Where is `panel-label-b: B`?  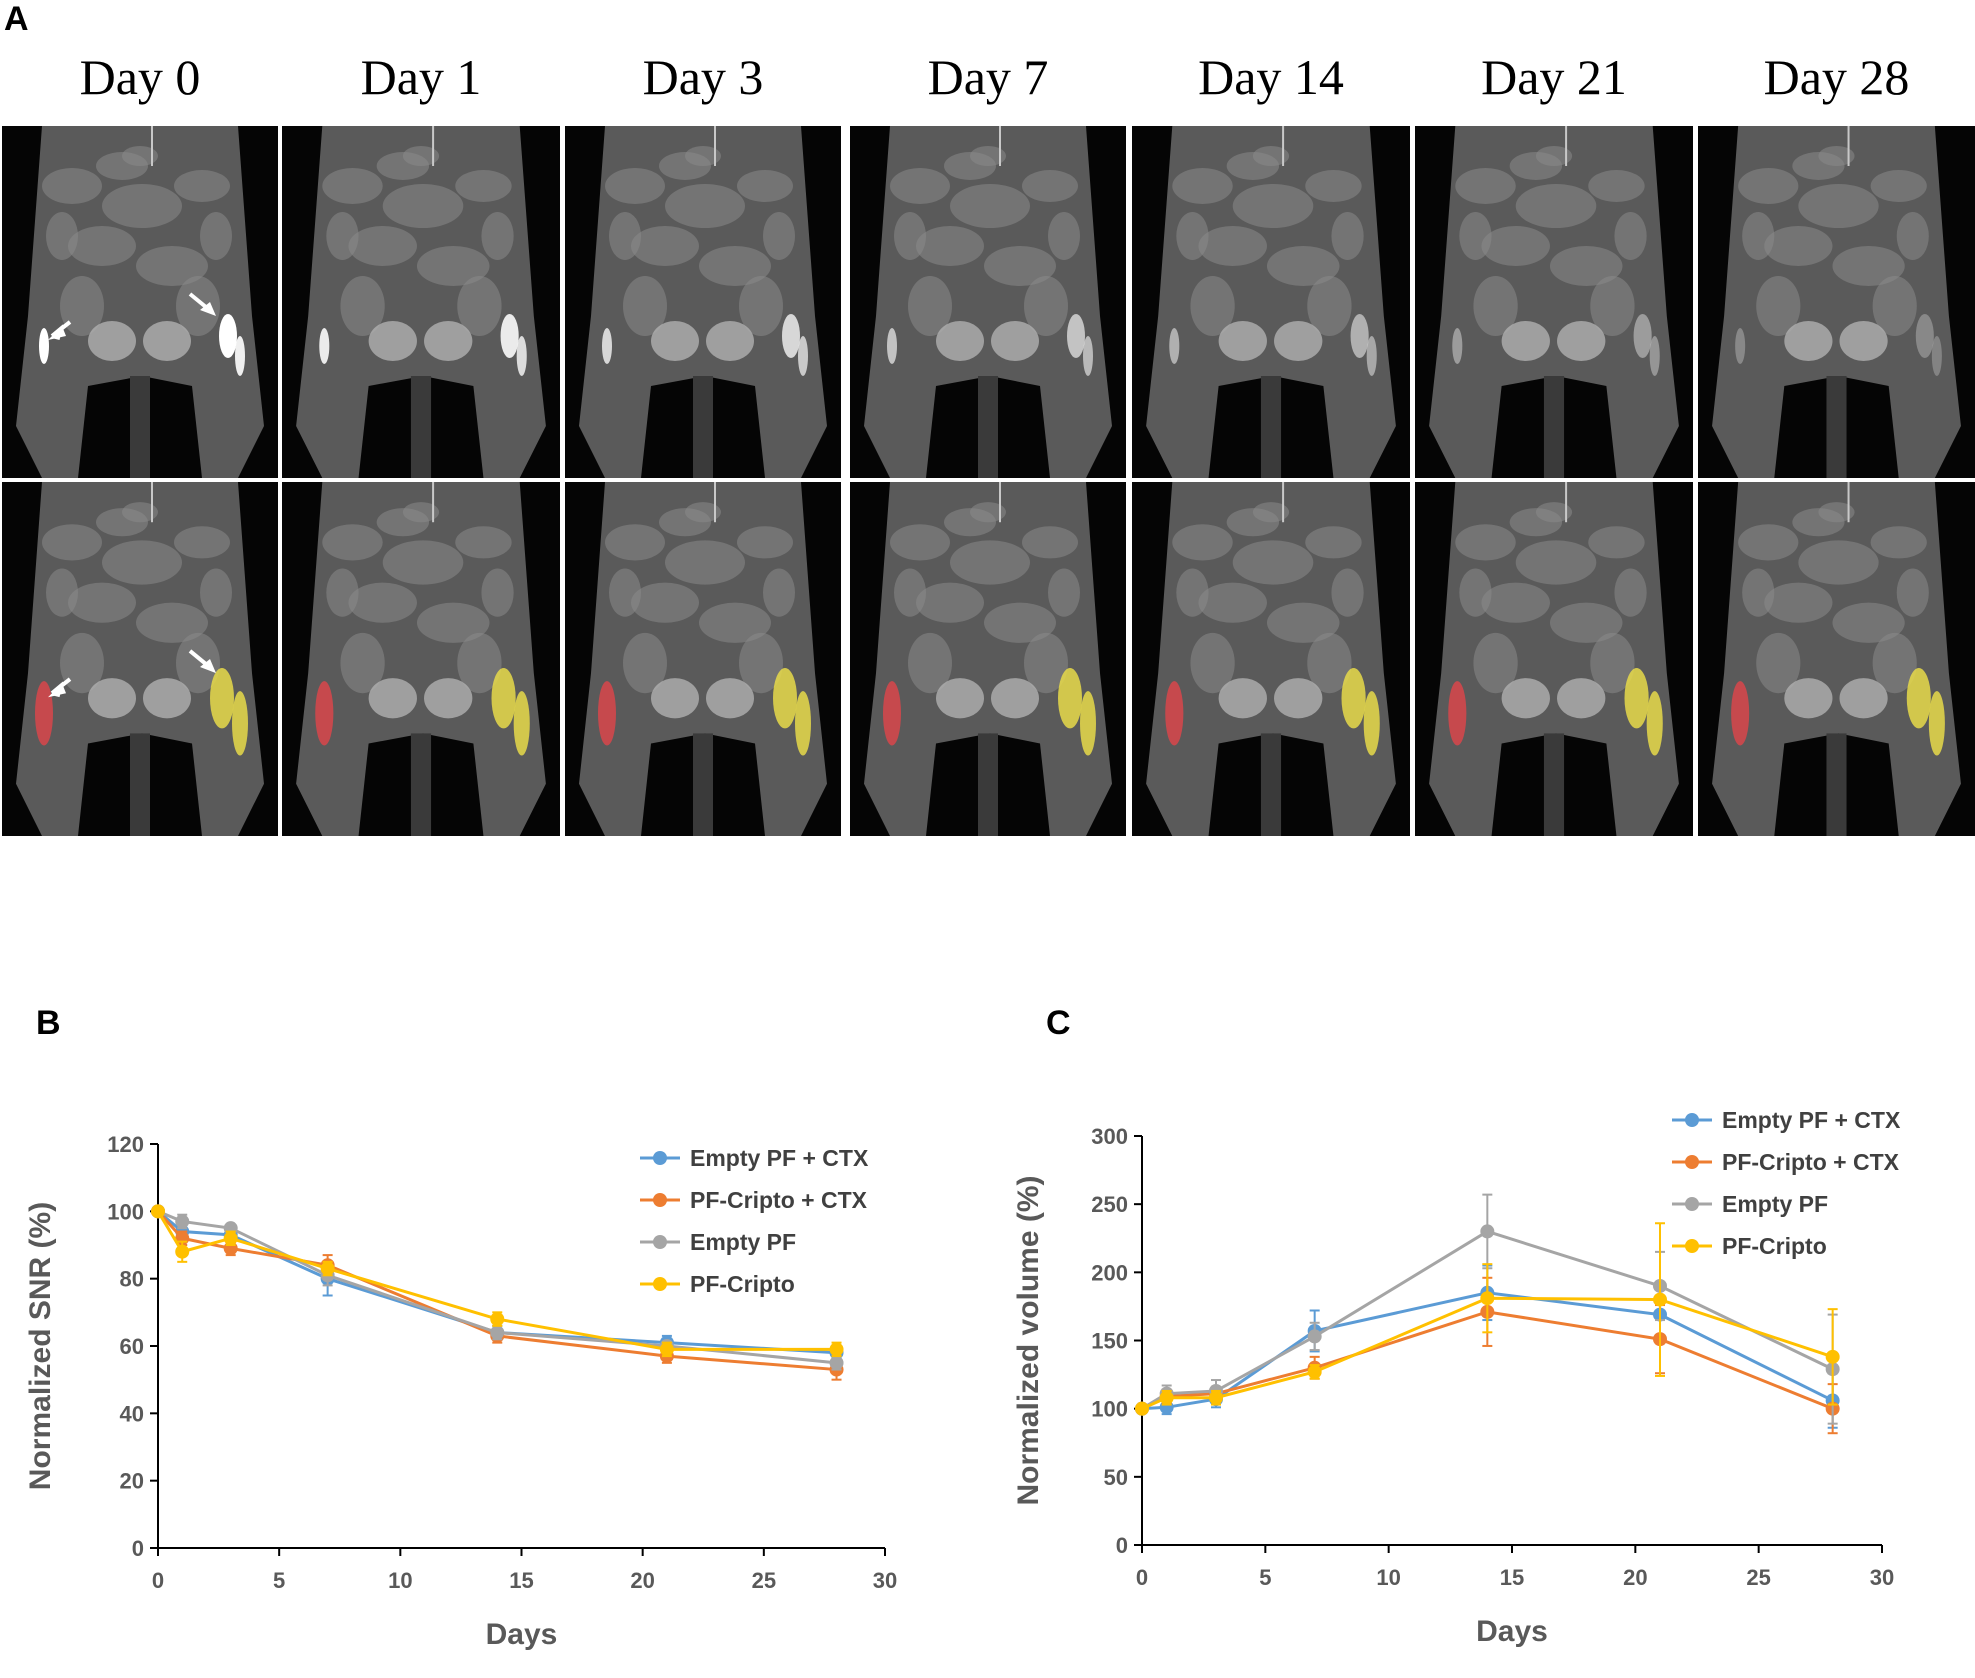
panel-label-b: B is located at coordinates (48, 1023).